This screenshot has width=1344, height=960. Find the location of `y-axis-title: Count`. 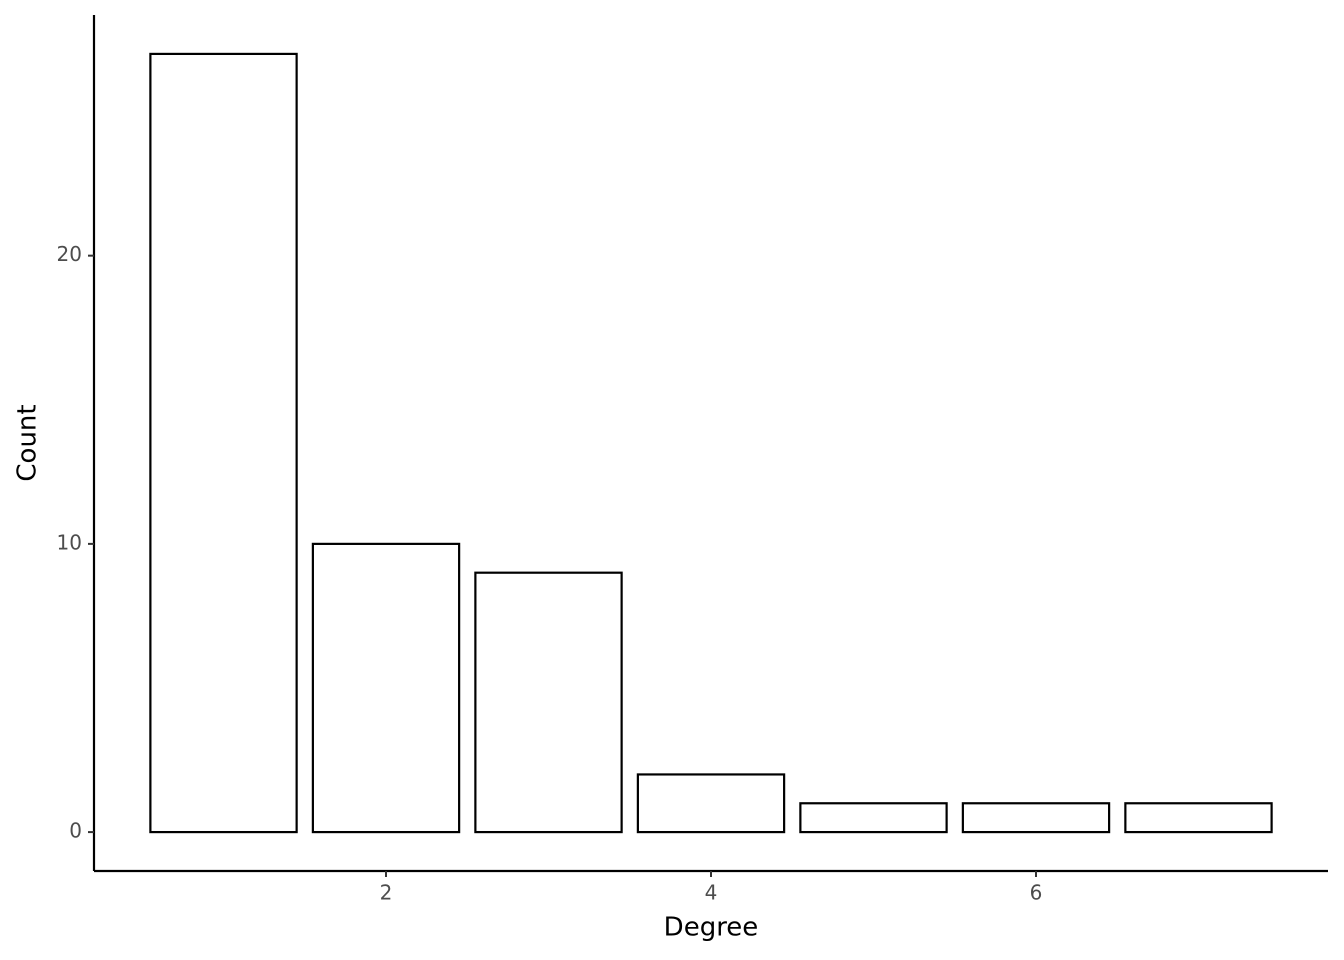

y-axis-title: Count is located at coordinates (28, 442).